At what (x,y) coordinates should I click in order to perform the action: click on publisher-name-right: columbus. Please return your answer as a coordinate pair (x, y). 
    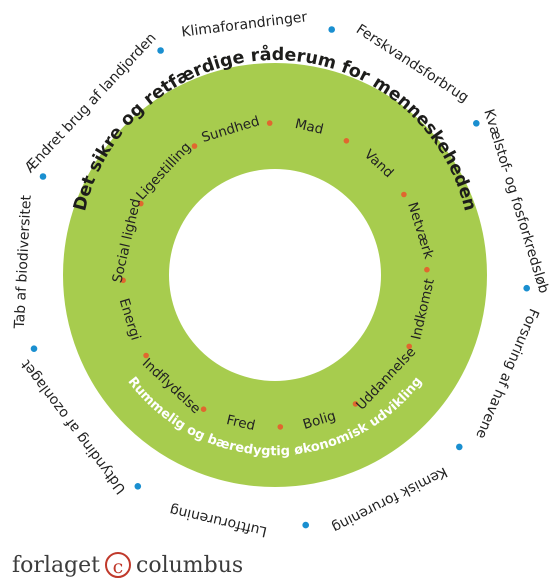
    Looking at the image, I should click on (190, 565).